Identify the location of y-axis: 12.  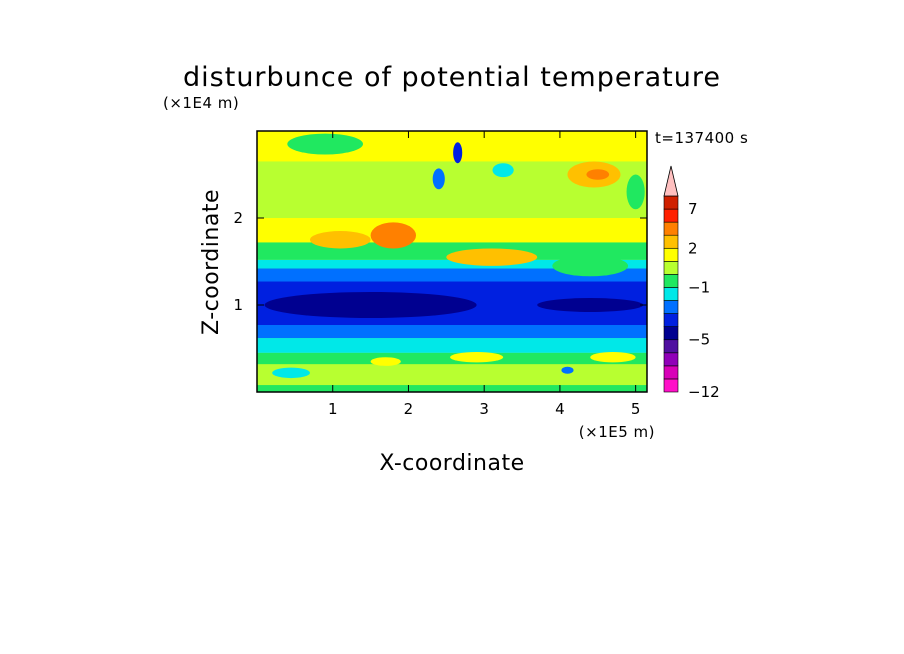
(440, 261).